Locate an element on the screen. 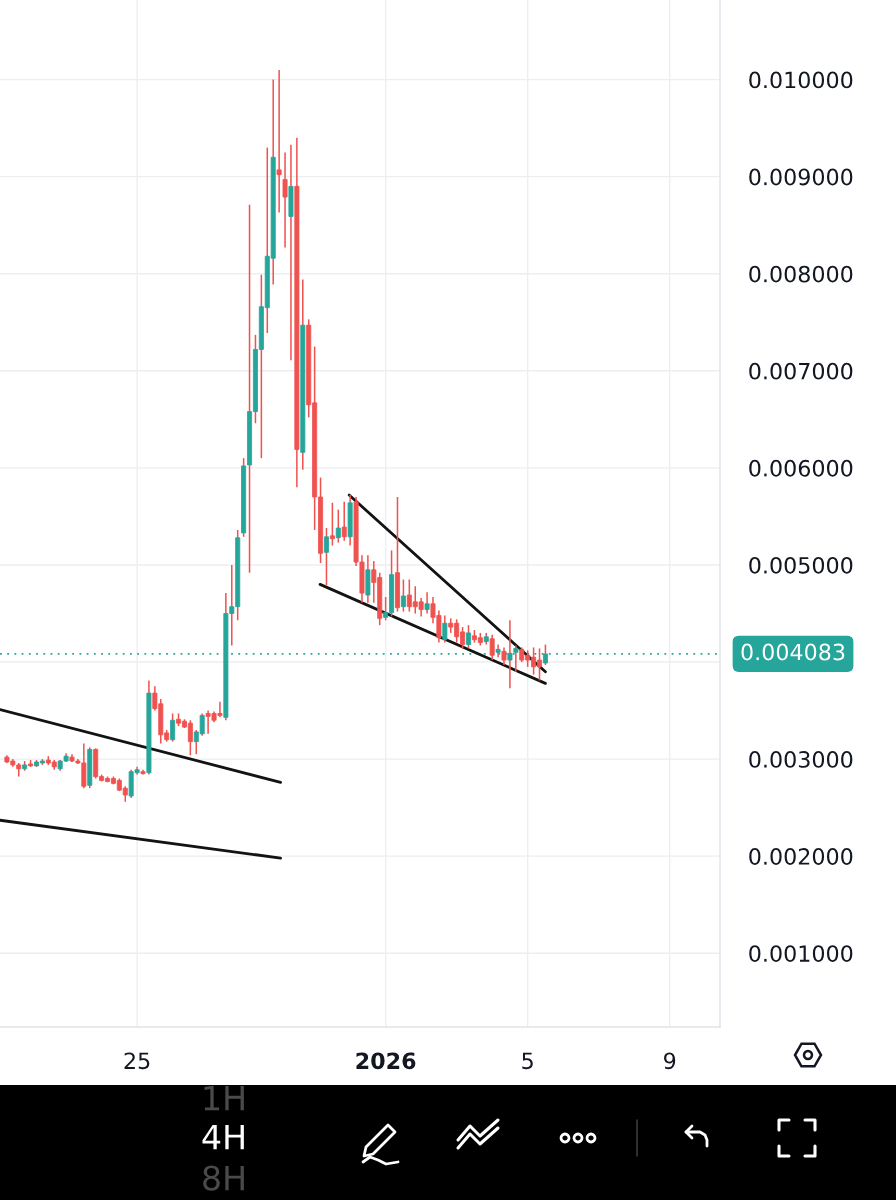 This screenshot has width=896, height=1200. x-tick-label: 5 is located at coordinates (527, 1061).